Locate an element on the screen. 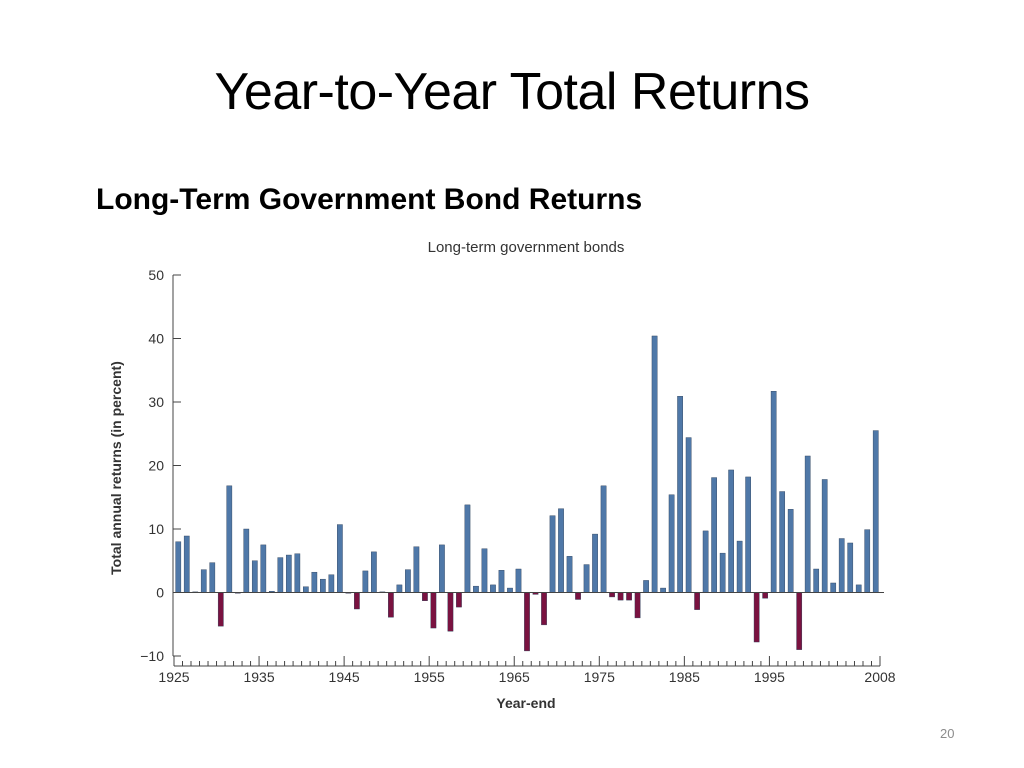 This screenshot has width=1024, height=768. bar-1929 is located at coordinates (203, 581).